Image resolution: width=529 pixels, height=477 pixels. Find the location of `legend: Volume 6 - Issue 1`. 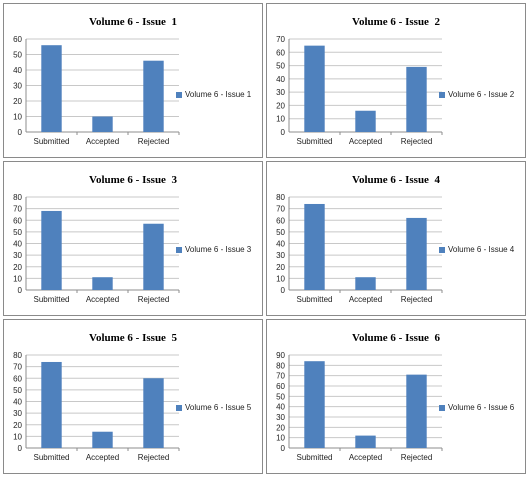

legend: Volume 6 - Issue 1 is located at coordinates (213, 94).